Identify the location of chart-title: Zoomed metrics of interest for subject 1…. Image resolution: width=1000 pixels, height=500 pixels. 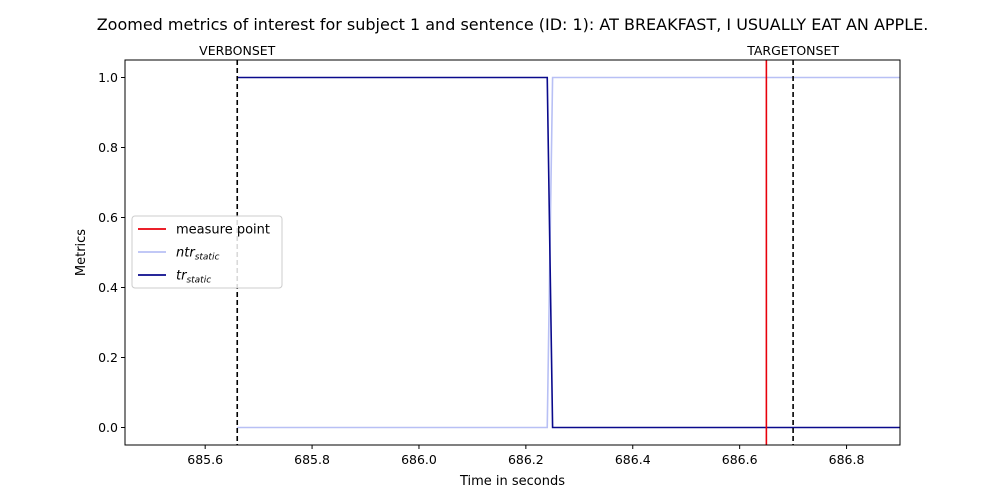
(512, 24).